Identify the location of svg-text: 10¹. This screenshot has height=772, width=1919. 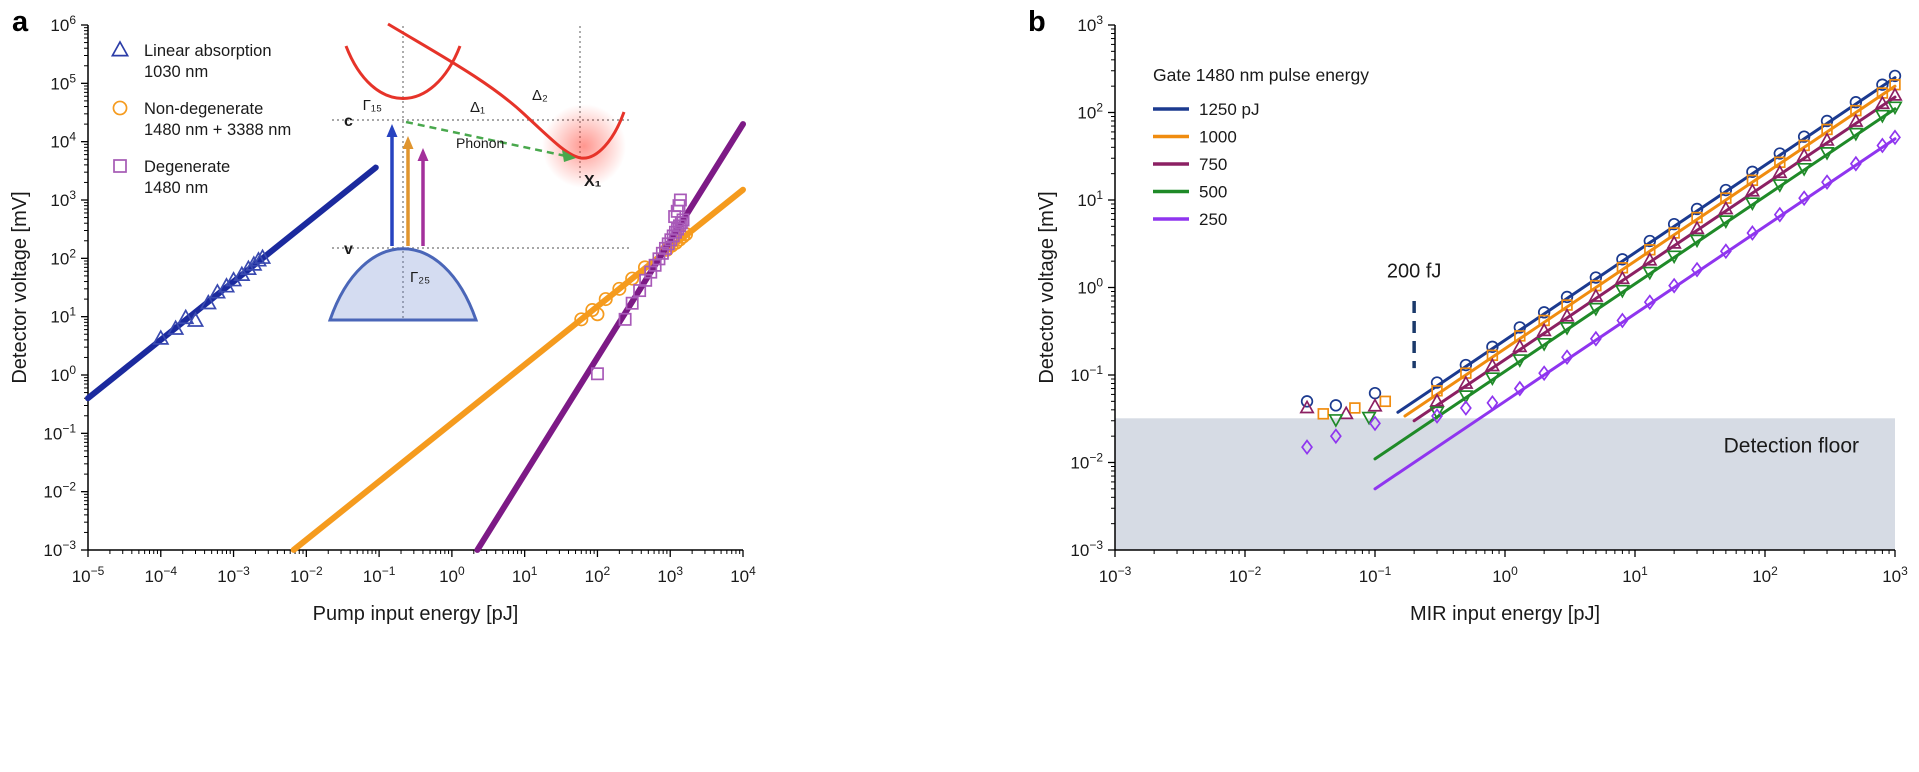
(525, 575).